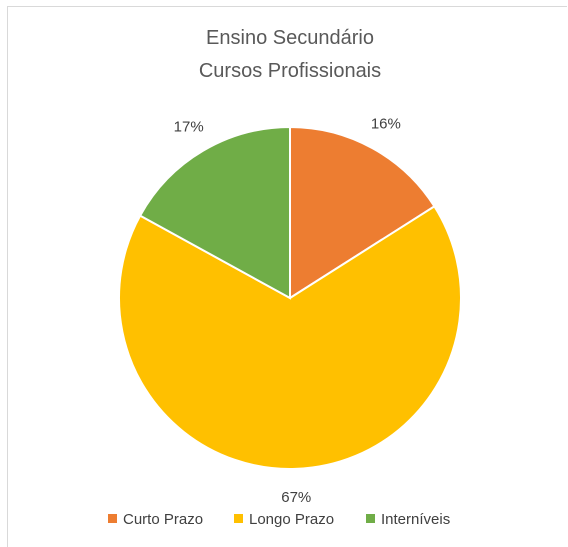  What do you see at coordinates (189, 127) in the screenshot?
I see `data-label: 17%` at bounding box center [189, 127].